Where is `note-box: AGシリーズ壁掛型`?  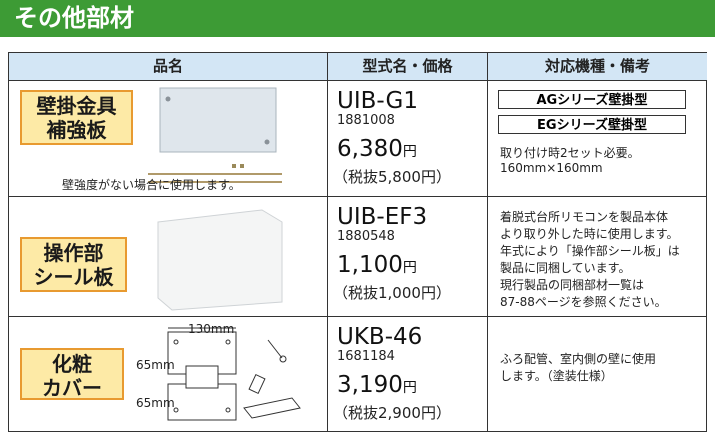 note-box: AGシリーズ壁掛型 is located at coordinates (592, 99).